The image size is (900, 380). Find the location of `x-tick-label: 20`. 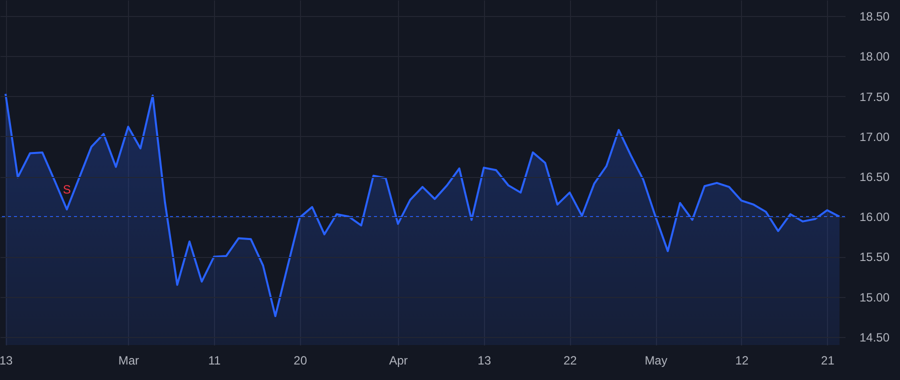

x-tick-label: 20 is located at coordinates (301, 361).